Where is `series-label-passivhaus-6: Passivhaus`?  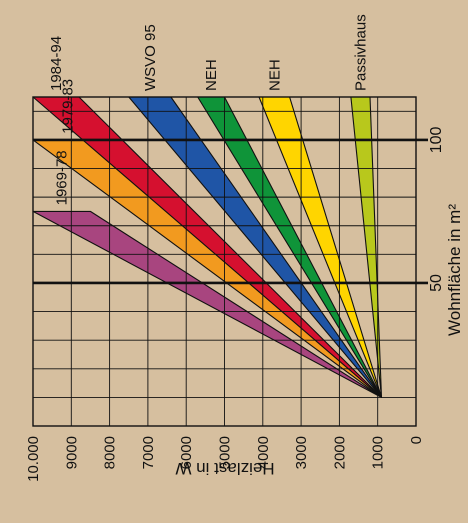 series-label-passivhaus-6: Passivhaus is located at coordinates (361, 52).